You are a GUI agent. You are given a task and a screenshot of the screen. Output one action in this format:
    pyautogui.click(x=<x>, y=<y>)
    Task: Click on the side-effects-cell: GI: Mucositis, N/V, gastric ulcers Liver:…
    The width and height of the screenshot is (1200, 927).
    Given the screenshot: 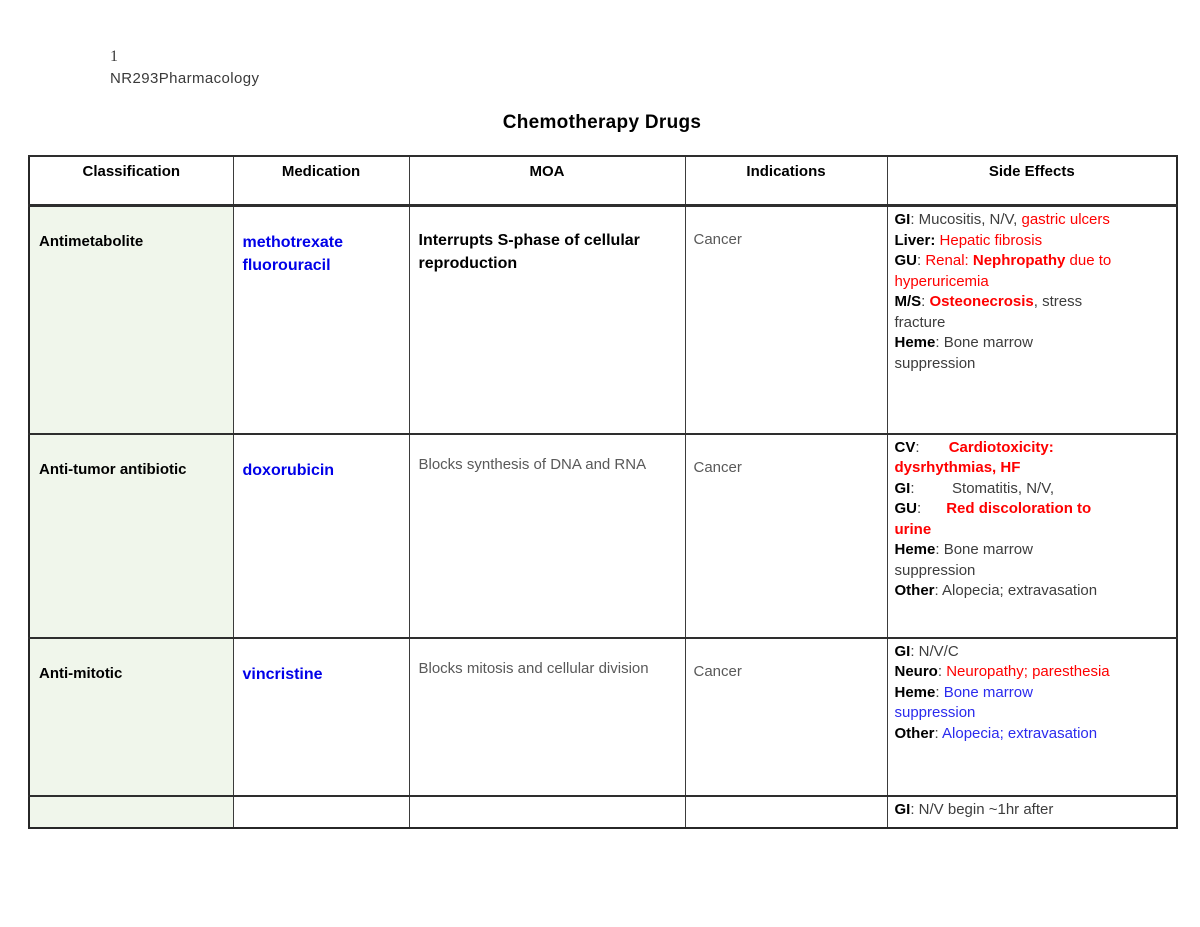 What is the action you would take?
    pyautogui.click(x=1032, y=319)
    